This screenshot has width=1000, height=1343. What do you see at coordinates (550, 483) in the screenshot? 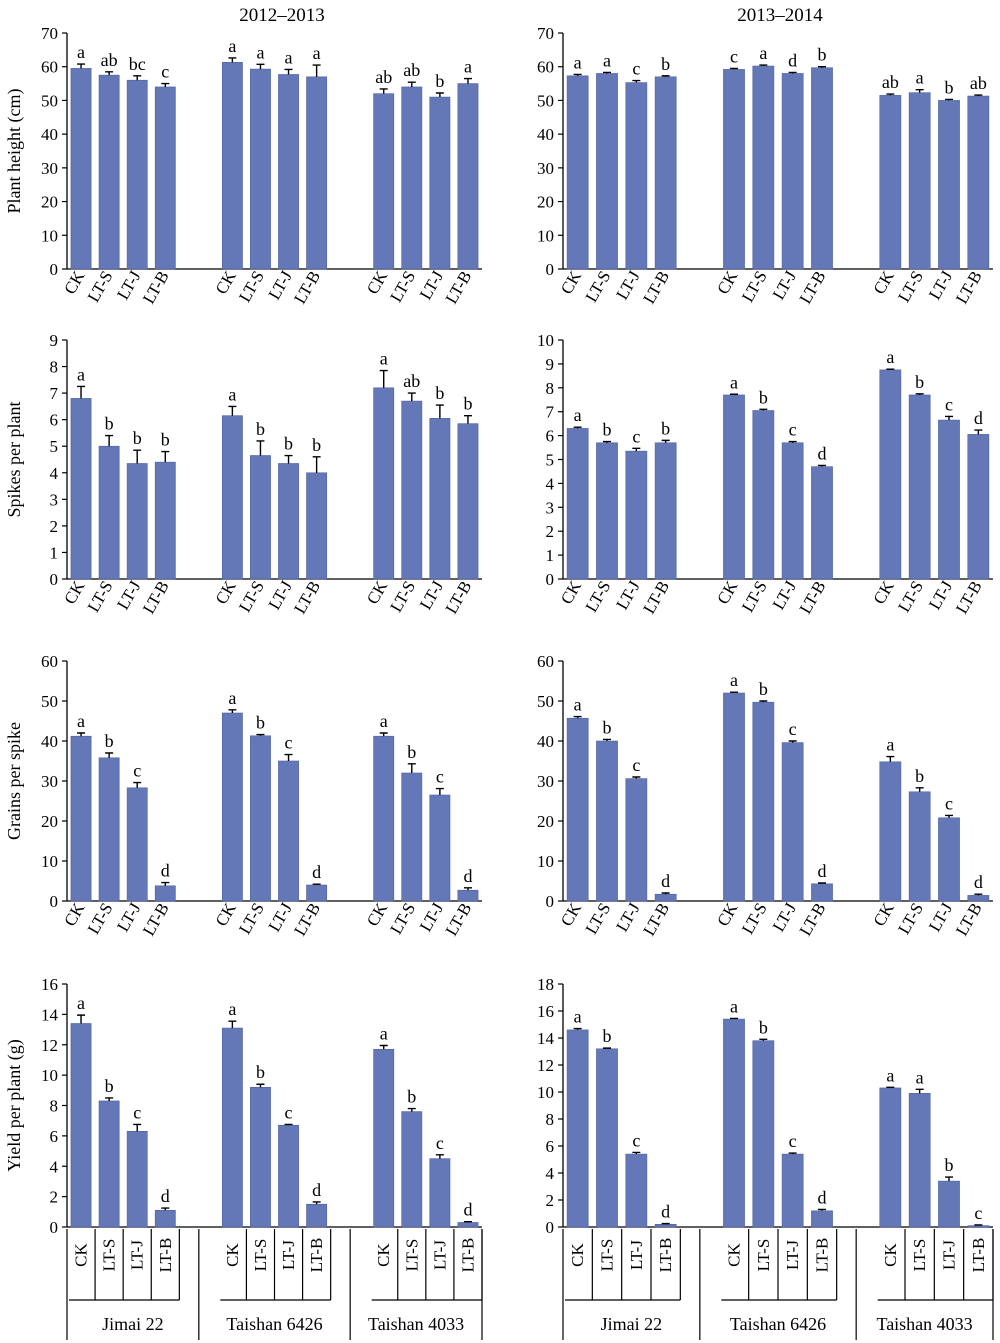
I see `y-tick-label: 4` at bounding box center [550, 483].